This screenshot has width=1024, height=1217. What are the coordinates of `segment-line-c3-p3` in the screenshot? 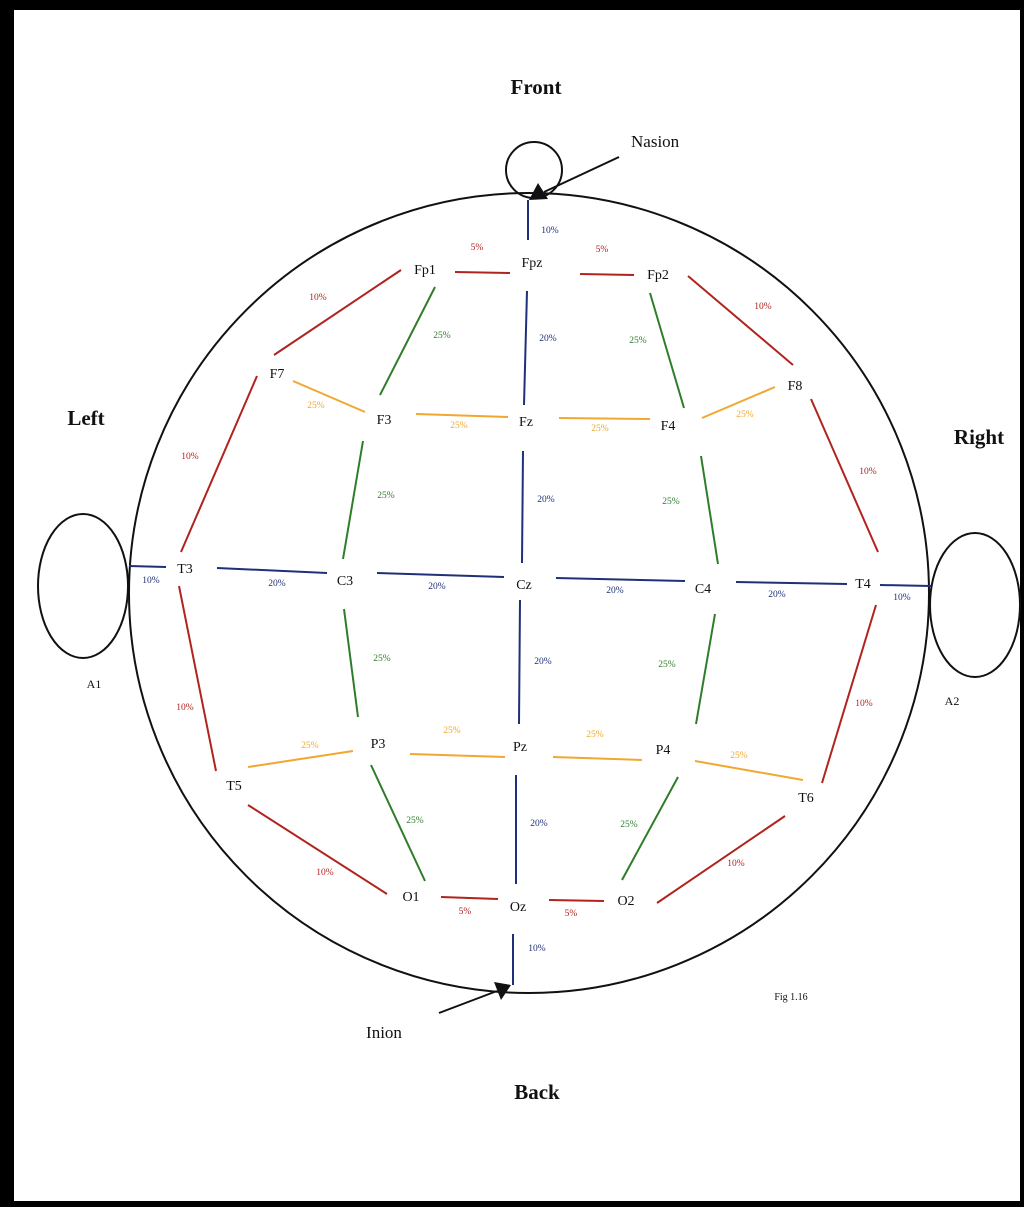 It's located at (351, 663).